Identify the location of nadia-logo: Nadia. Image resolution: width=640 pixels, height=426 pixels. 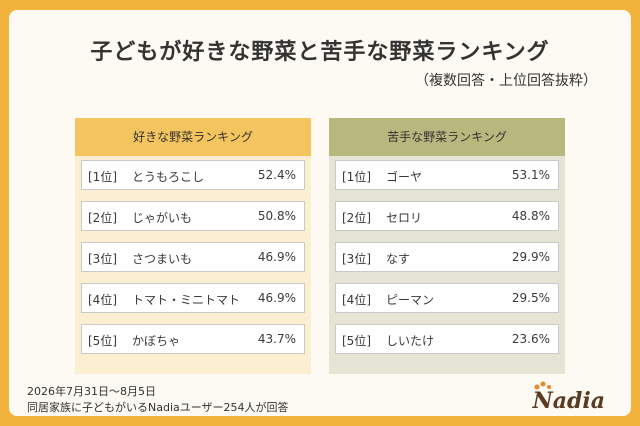
(568, 397).